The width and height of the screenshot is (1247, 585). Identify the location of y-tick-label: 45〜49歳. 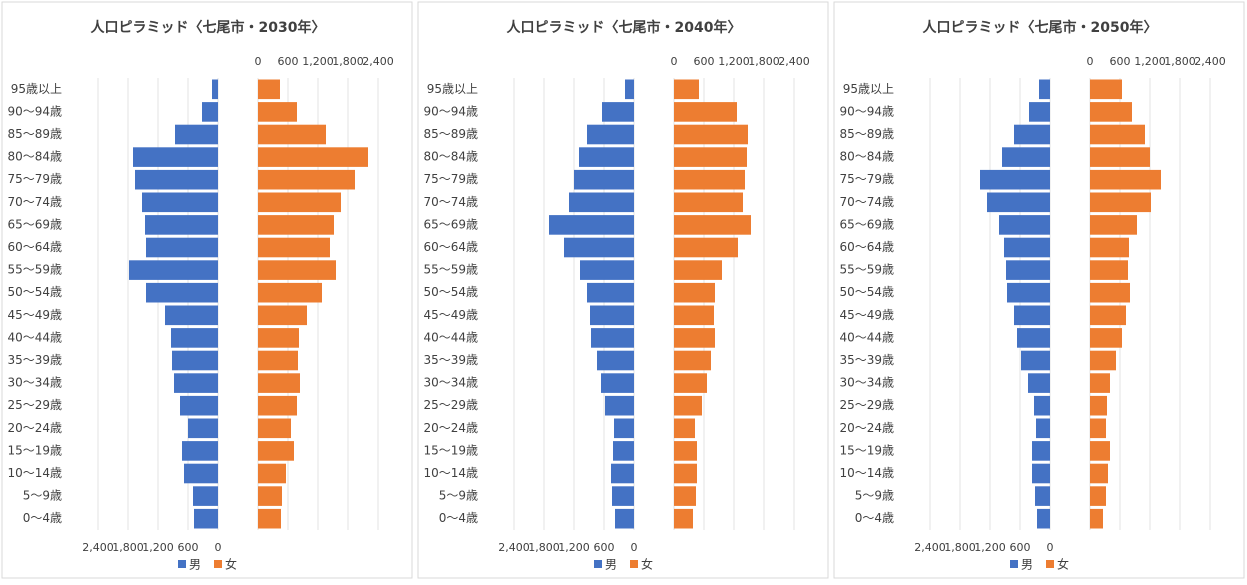
(866, 315).